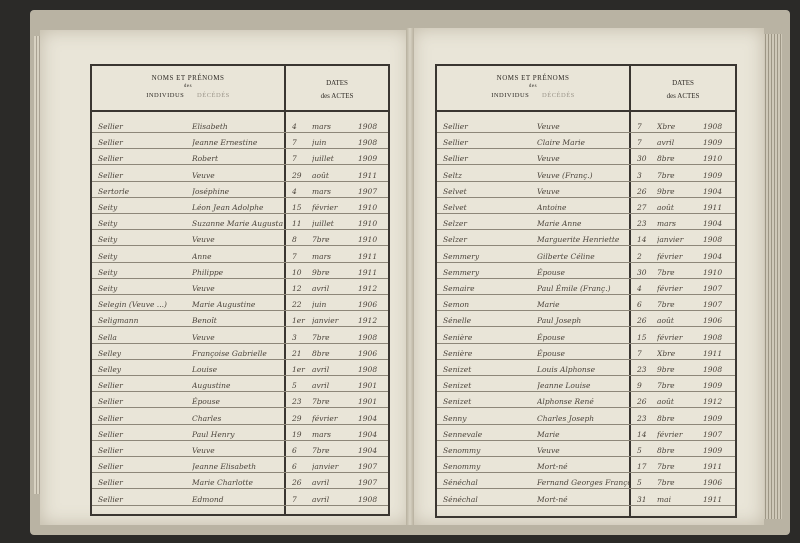 The width and height of the screenshot is (800, 543). Describe the element at coordinates (642, 337) in the screenshot. I see `date-day-cell: 15` at that location.